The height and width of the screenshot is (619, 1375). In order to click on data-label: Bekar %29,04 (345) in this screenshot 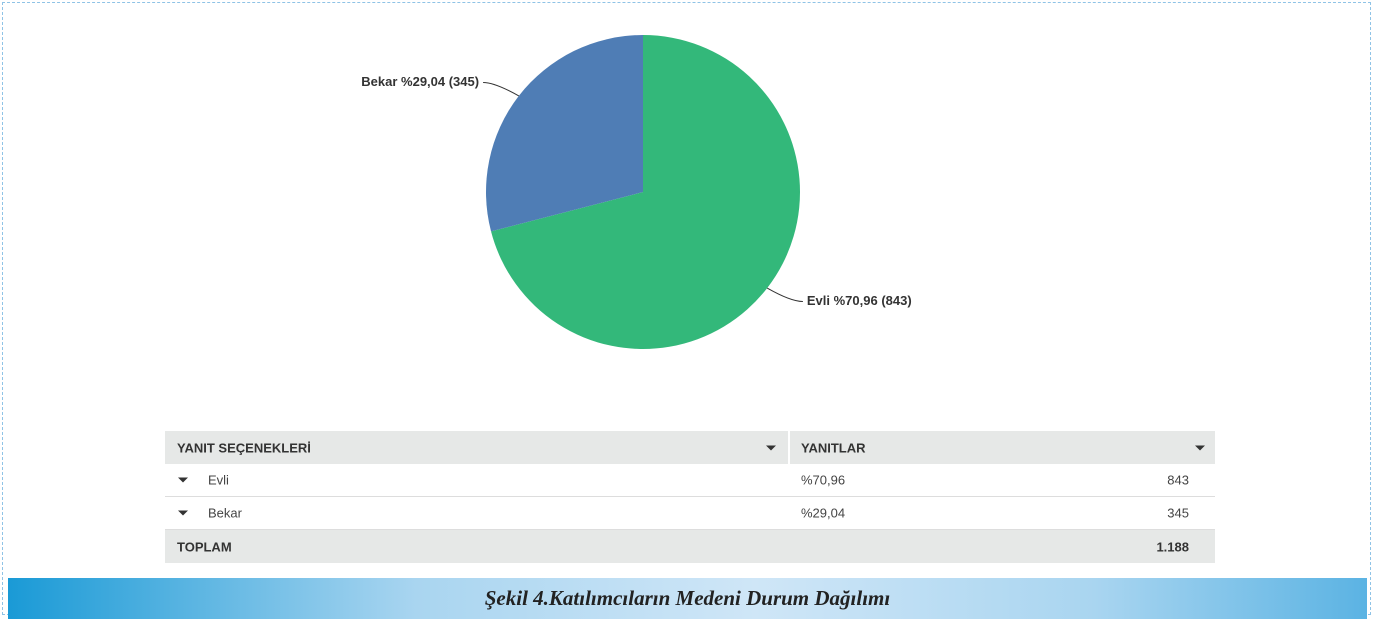, I will do `click(420, 81)`.